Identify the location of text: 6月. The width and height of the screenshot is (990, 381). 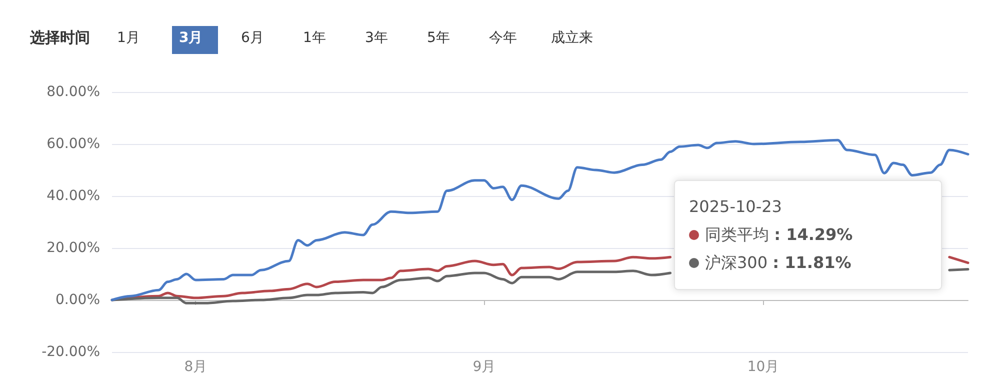
(252, 38).